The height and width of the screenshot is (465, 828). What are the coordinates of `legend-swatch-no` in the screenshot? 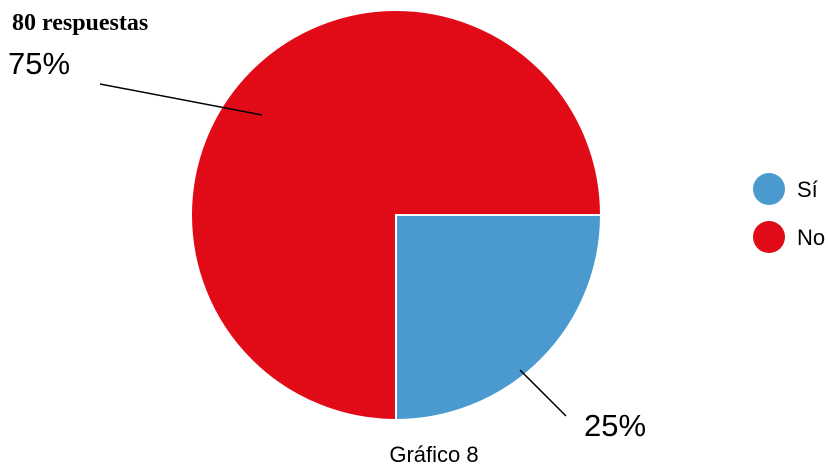 It's located at (769, 237).